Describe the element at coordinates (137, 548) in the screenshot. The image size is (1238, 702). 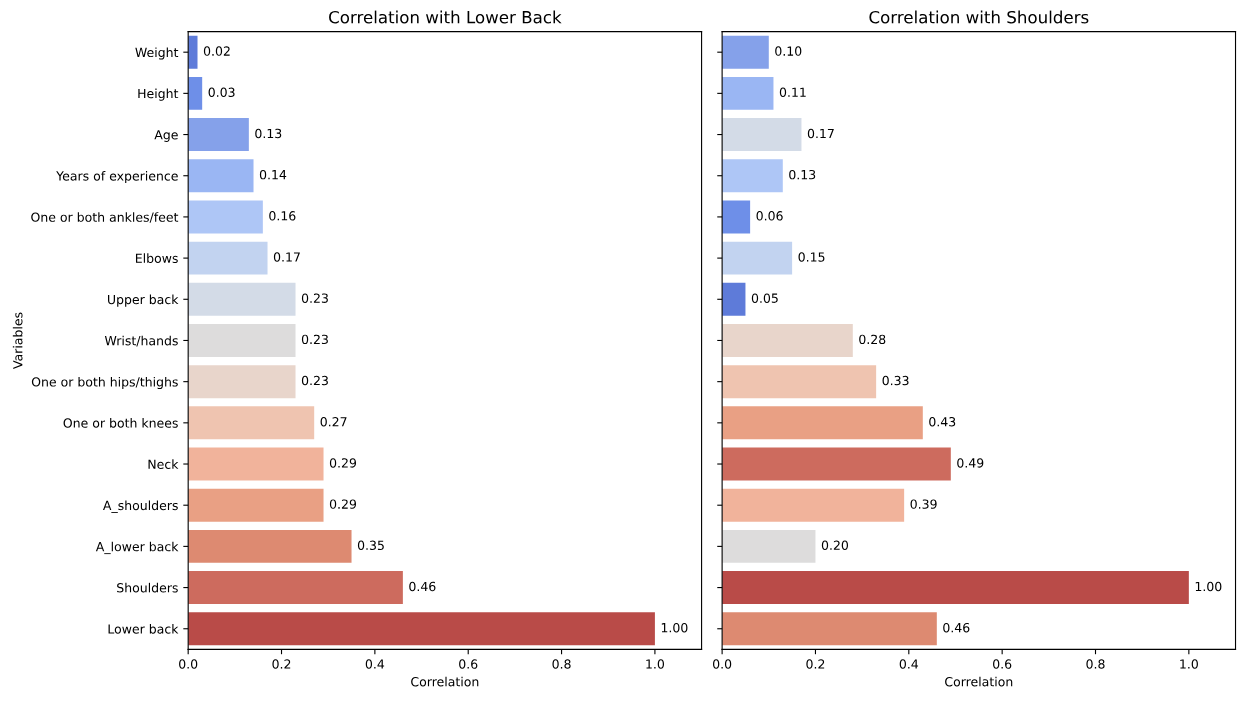
I see `y-tick-label: A_lower back` at that location.